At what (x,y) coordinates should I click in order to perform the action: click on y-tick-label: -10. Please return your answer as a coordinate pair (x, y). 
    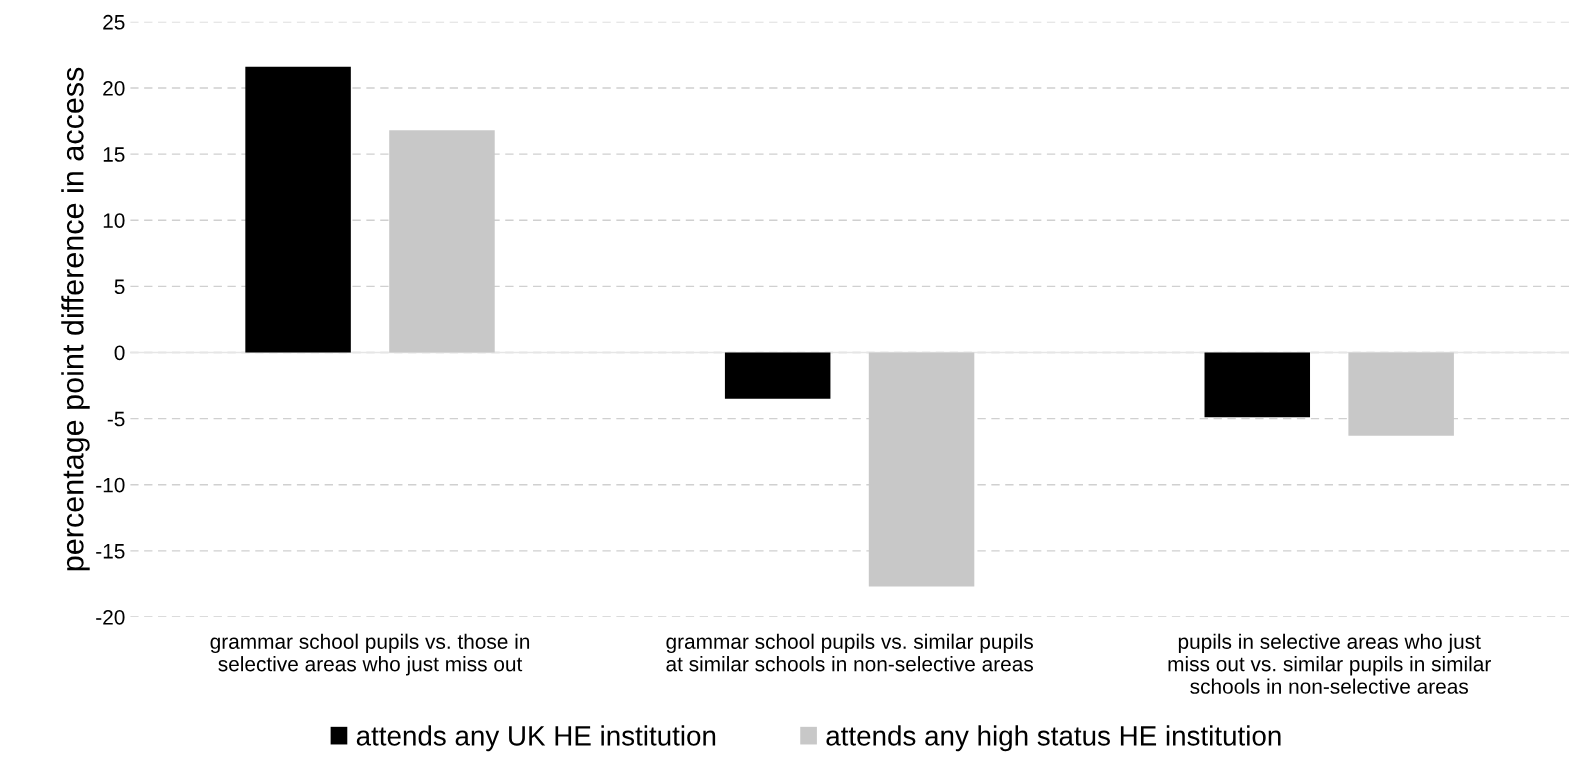
    Looking at the image, I should click on (110, 485).